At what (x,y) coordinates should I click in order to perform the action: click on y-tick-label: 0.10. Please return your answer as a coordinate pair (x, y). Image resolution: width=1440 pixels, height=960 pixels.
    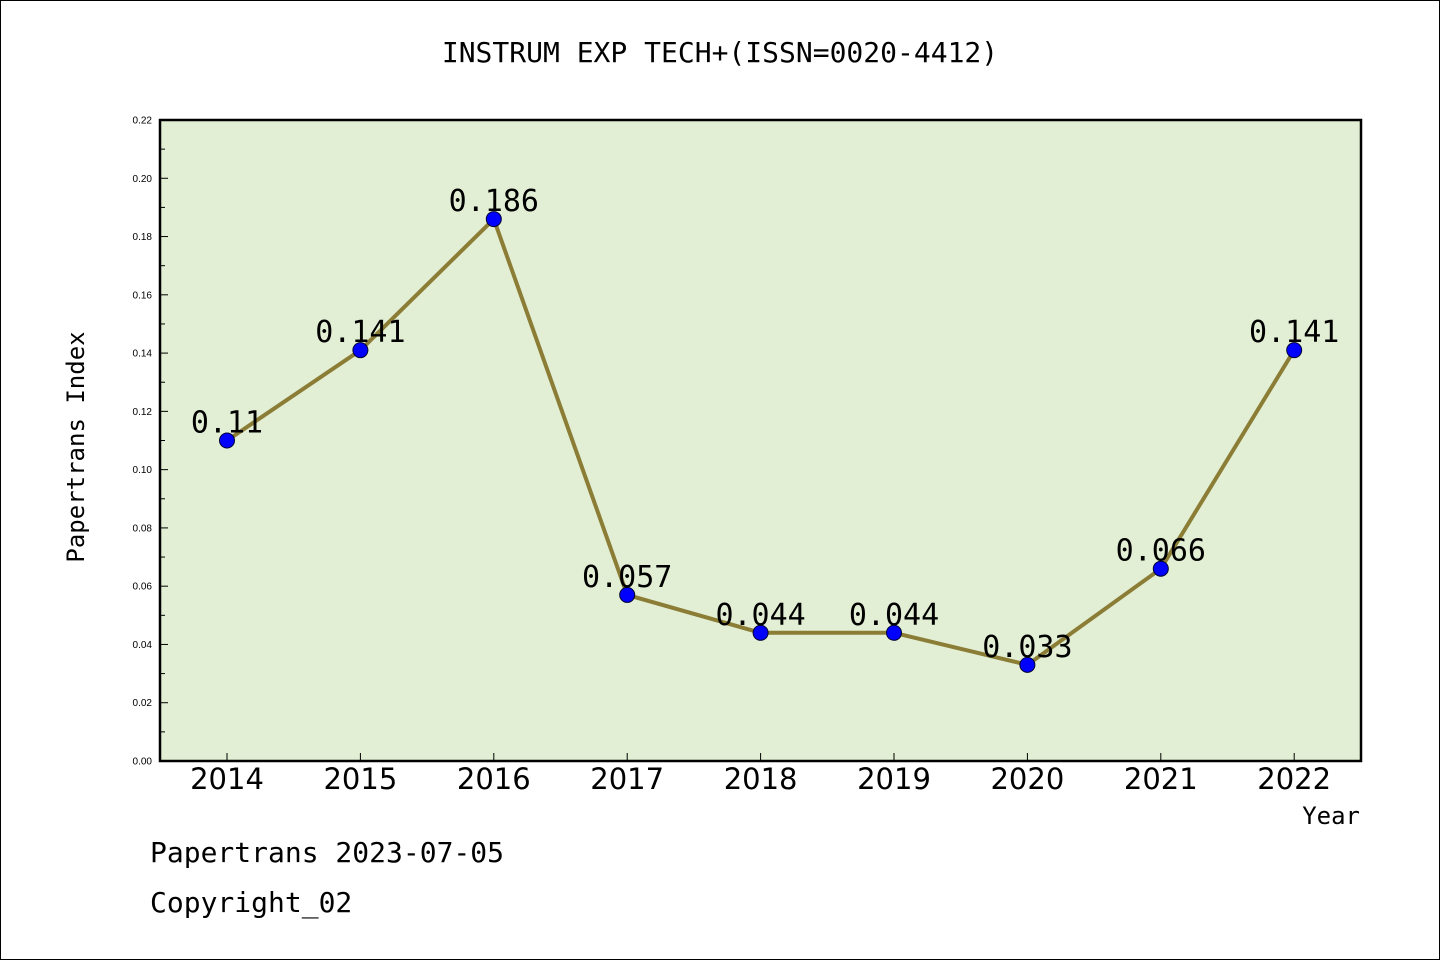
    Looking at the image, I should click on (143, 470).